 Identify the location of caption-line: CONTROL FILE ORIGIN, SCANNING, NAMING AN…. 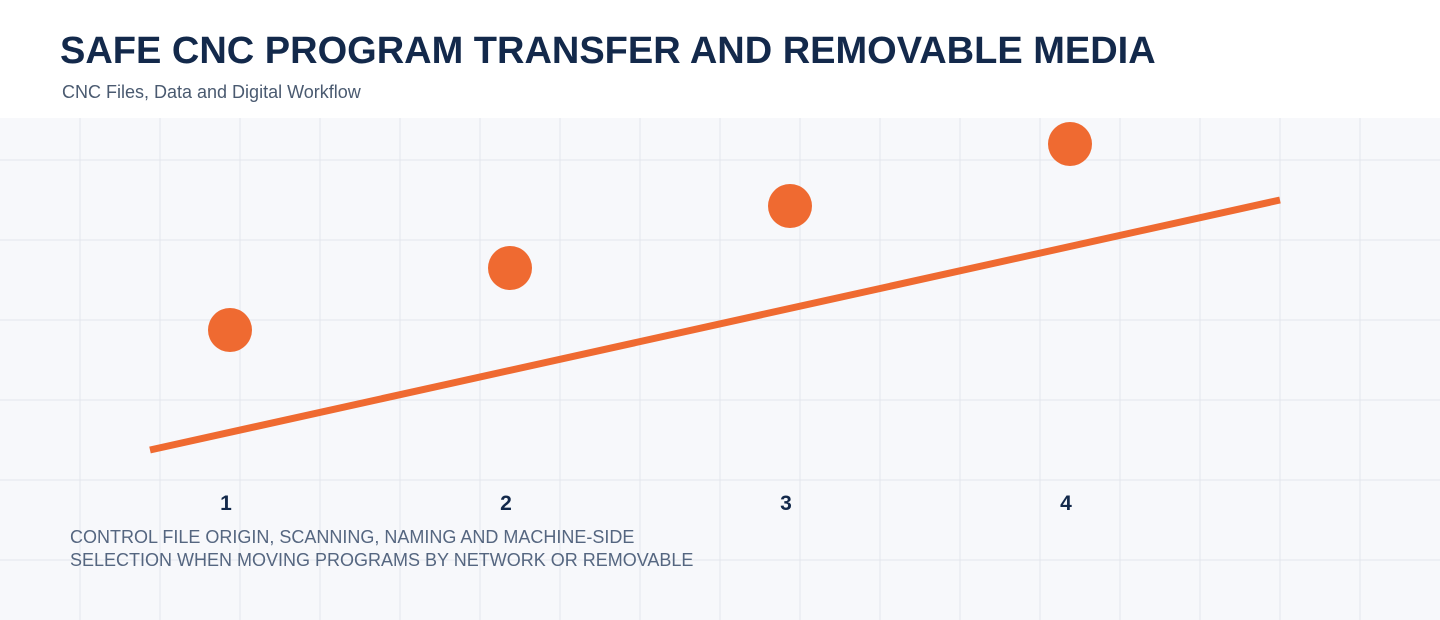
(352, 537).